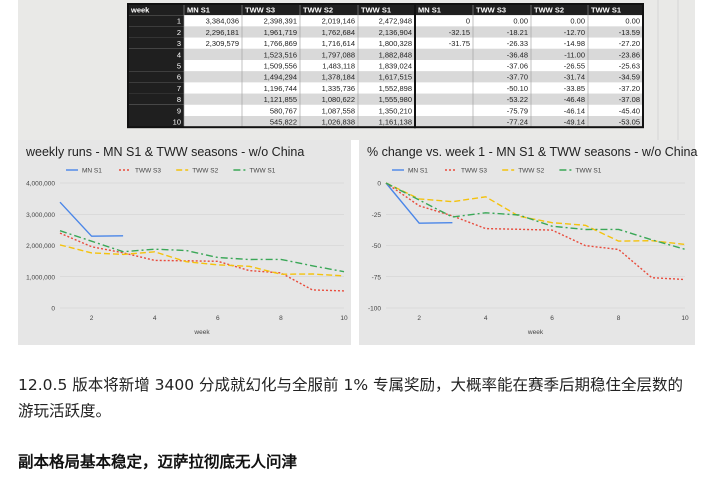 Image resolution: width=714 pixels, height=493 pixels. I want to click on table-cell: -27.20, so click(629, 43).